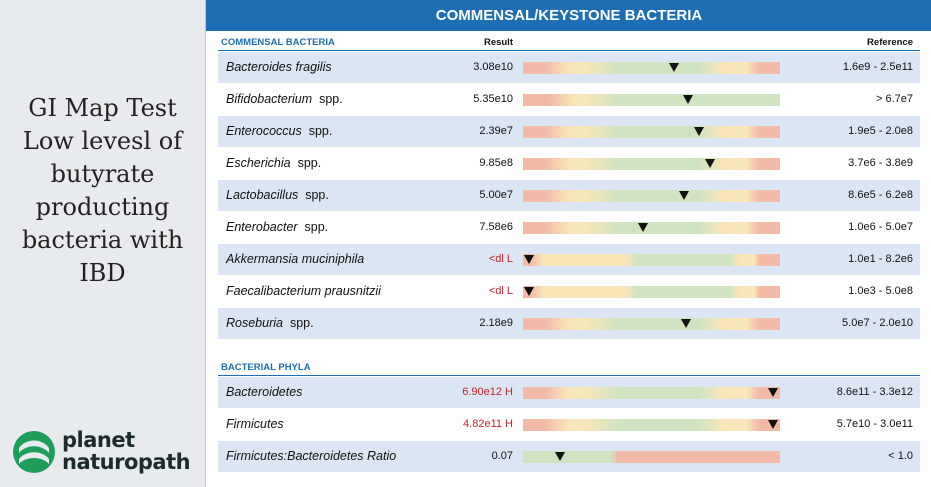 The image size is (931, 487). I want to click on report-title: COMMENSAL/KEYSTONE BACTERIA, so click(568, 15).